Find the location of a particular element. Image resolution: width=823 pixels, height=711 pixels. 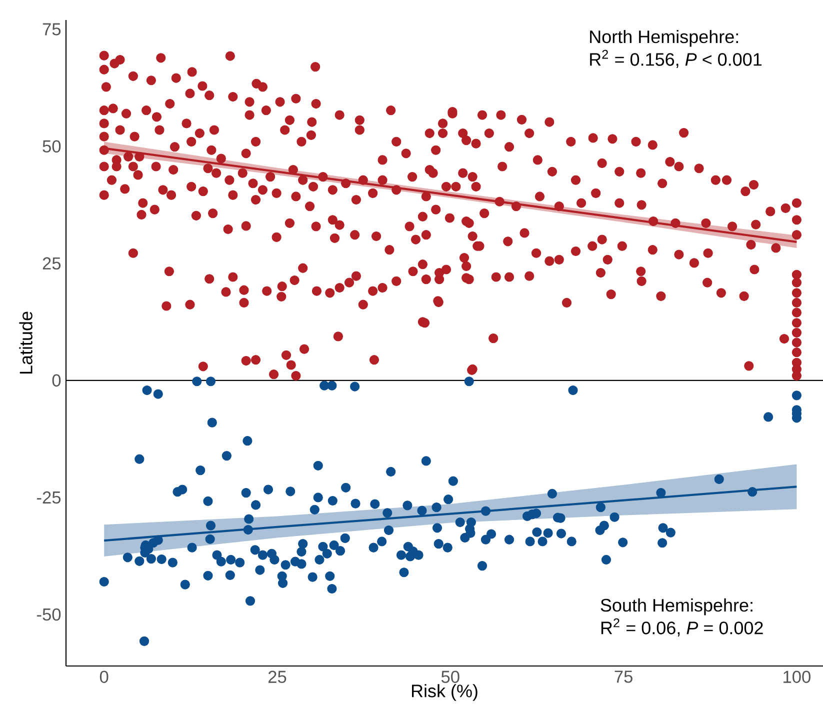

y-axis-title: Latitude is located at coordinates (25, 343).